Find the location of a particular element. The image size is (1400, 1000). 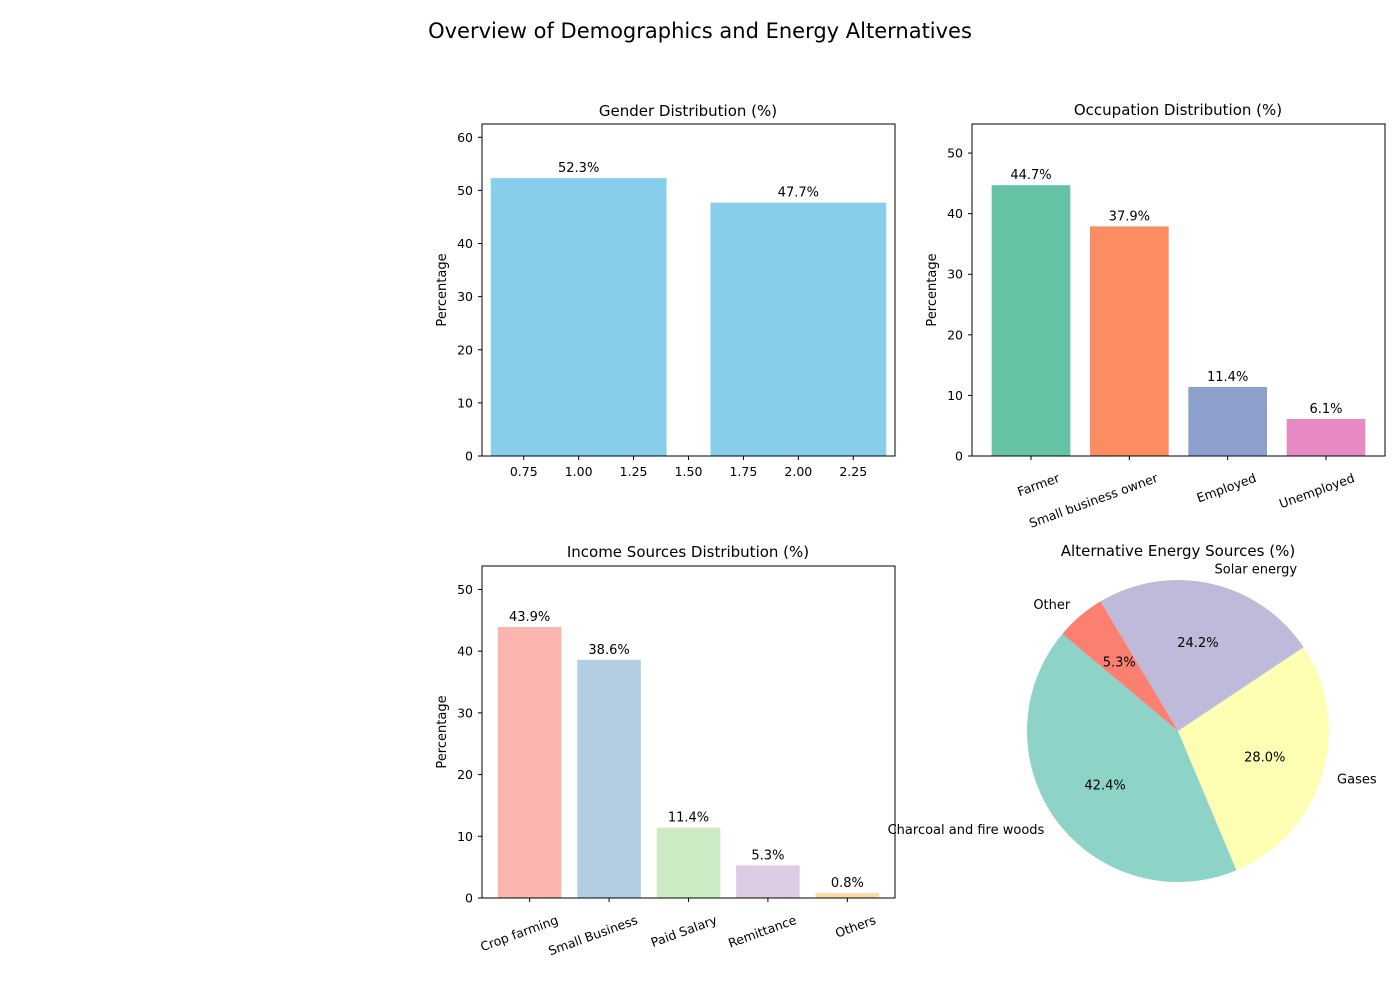

occupation-ytick-label: 30 is located at coordinates (955, 274).